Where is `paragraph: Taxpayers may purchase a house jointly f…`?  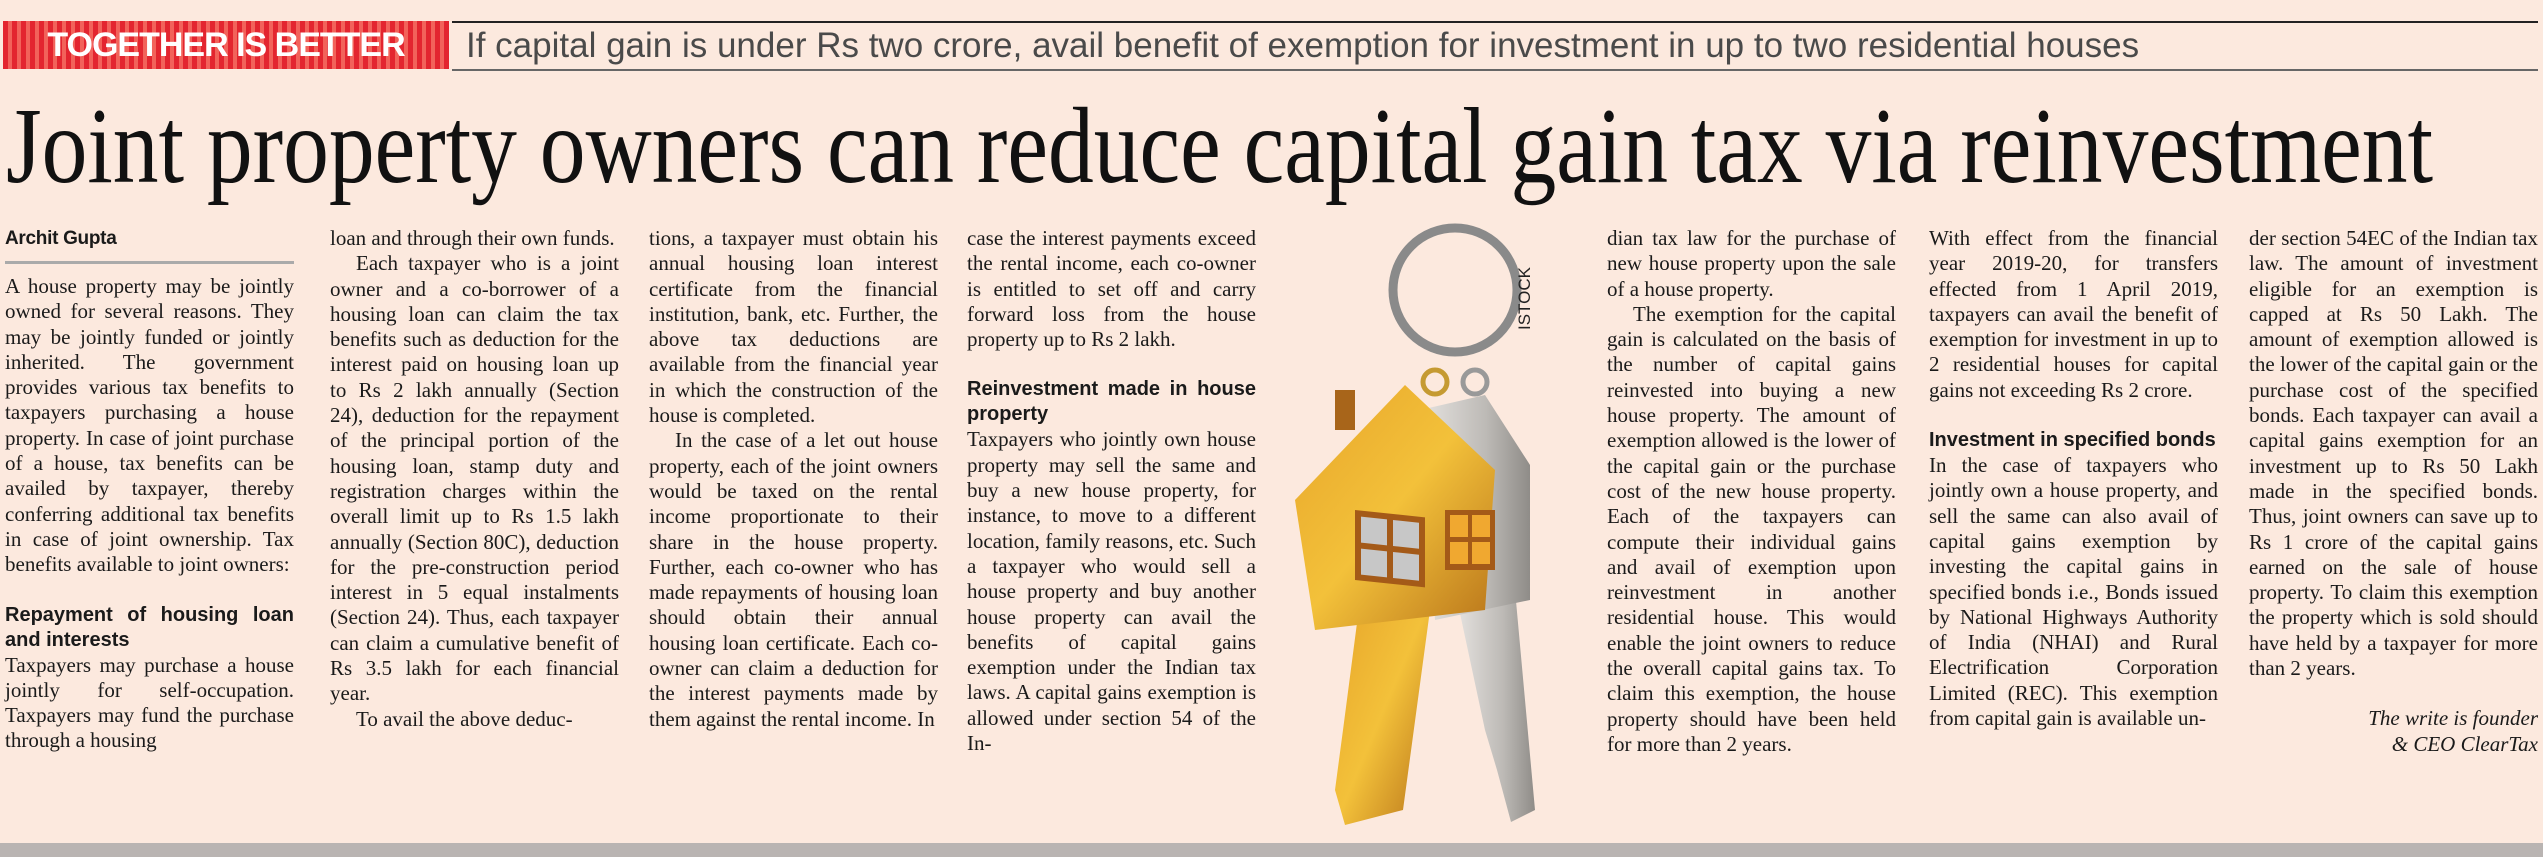
paragraph: Taxpayers may purchase a house jointly f… is located at coordinates (149, 702).